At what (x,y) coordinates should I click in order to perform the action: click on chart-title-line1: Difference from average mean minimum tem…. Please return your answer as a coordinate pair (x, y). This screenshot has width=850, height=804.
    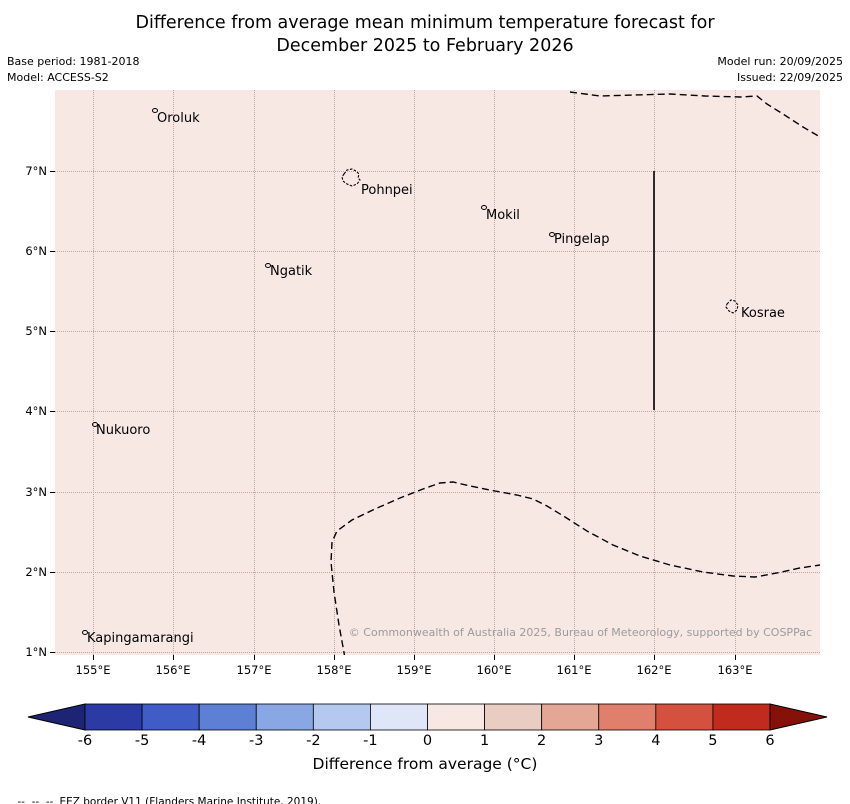
    Looking at the image, I should click on (425, 23).